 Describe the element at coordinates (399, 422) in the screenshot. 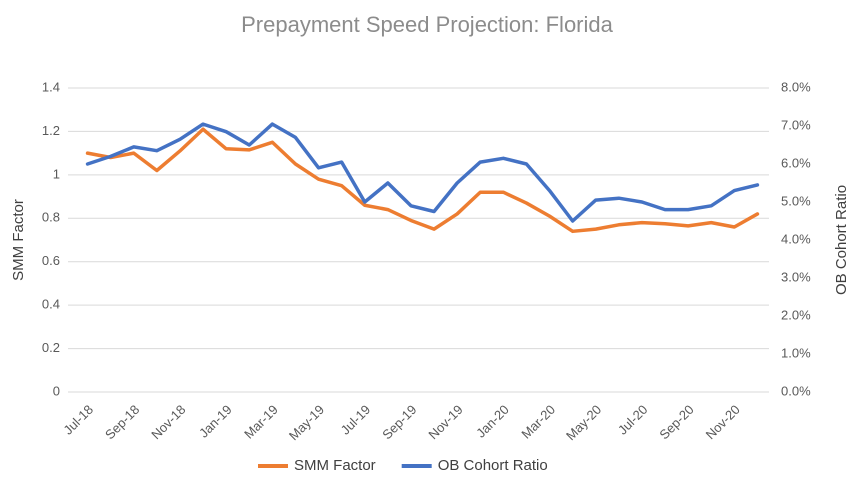

I see `x-tick-label: Sep-19` at that location.